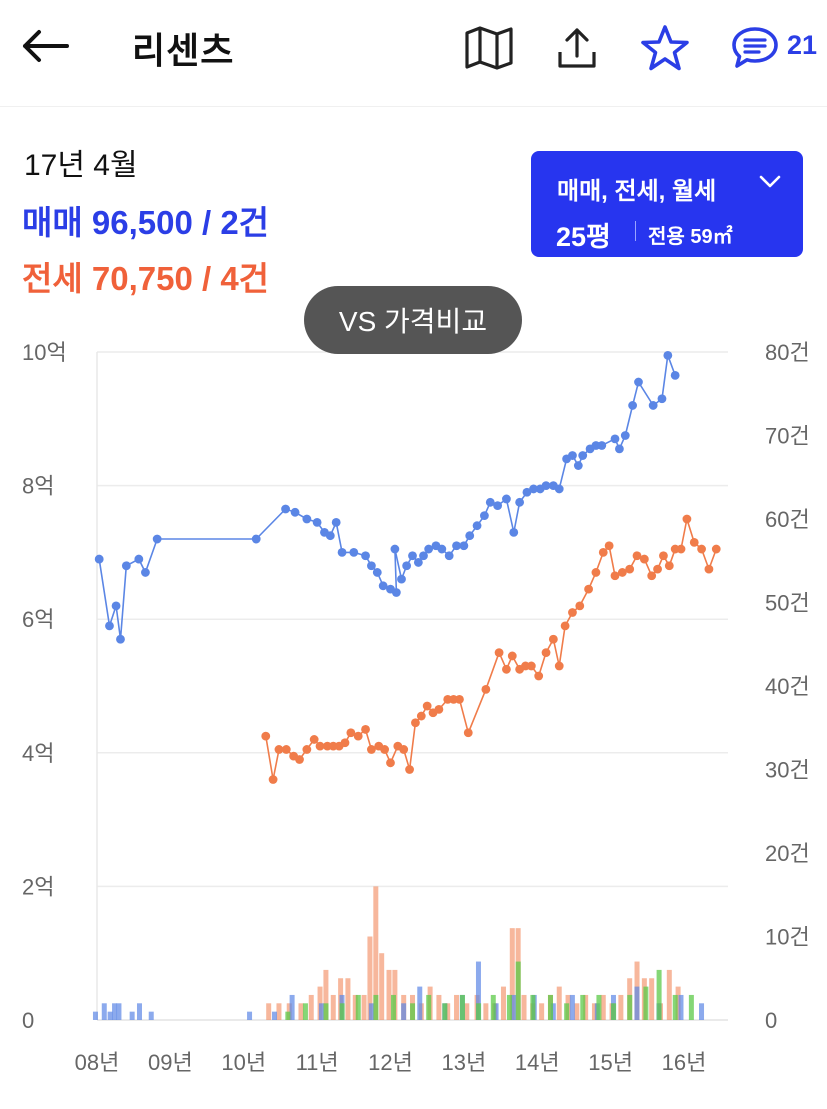 The height and width of the screenshot is (1109, 827). I want to click on x-tick-label: 08년, so click(97, 1062).